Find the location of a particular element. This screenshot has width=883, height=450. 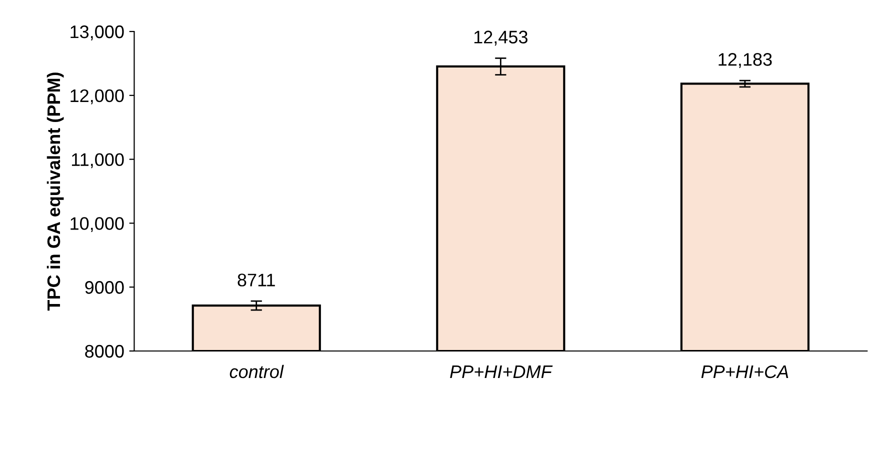

data-label: 12,453 is located at coordinates (501, 38).